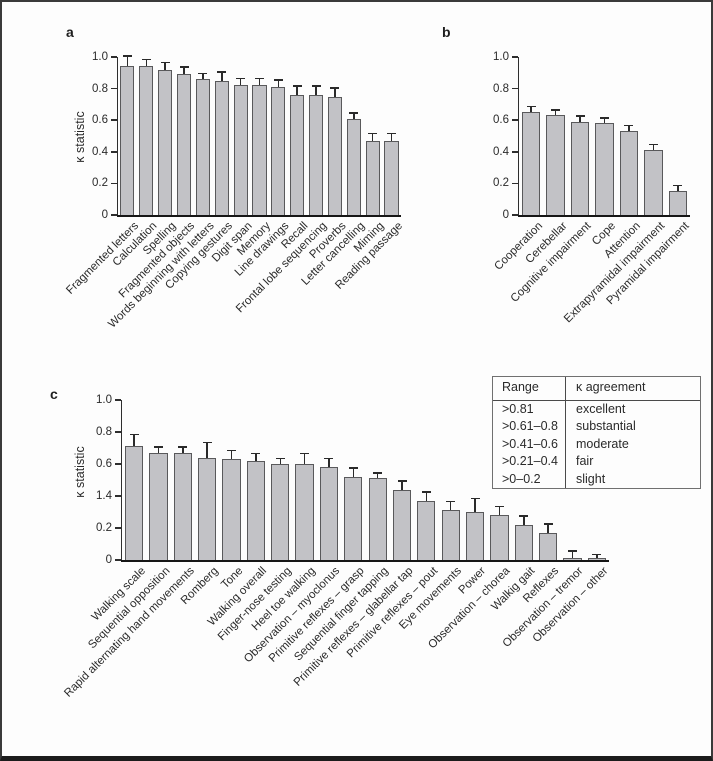  What do you see at coordinates (530, 443) in the screenshot?
I see `legend-range-value: >0.41–0.6` at bounding box center [530, 443].